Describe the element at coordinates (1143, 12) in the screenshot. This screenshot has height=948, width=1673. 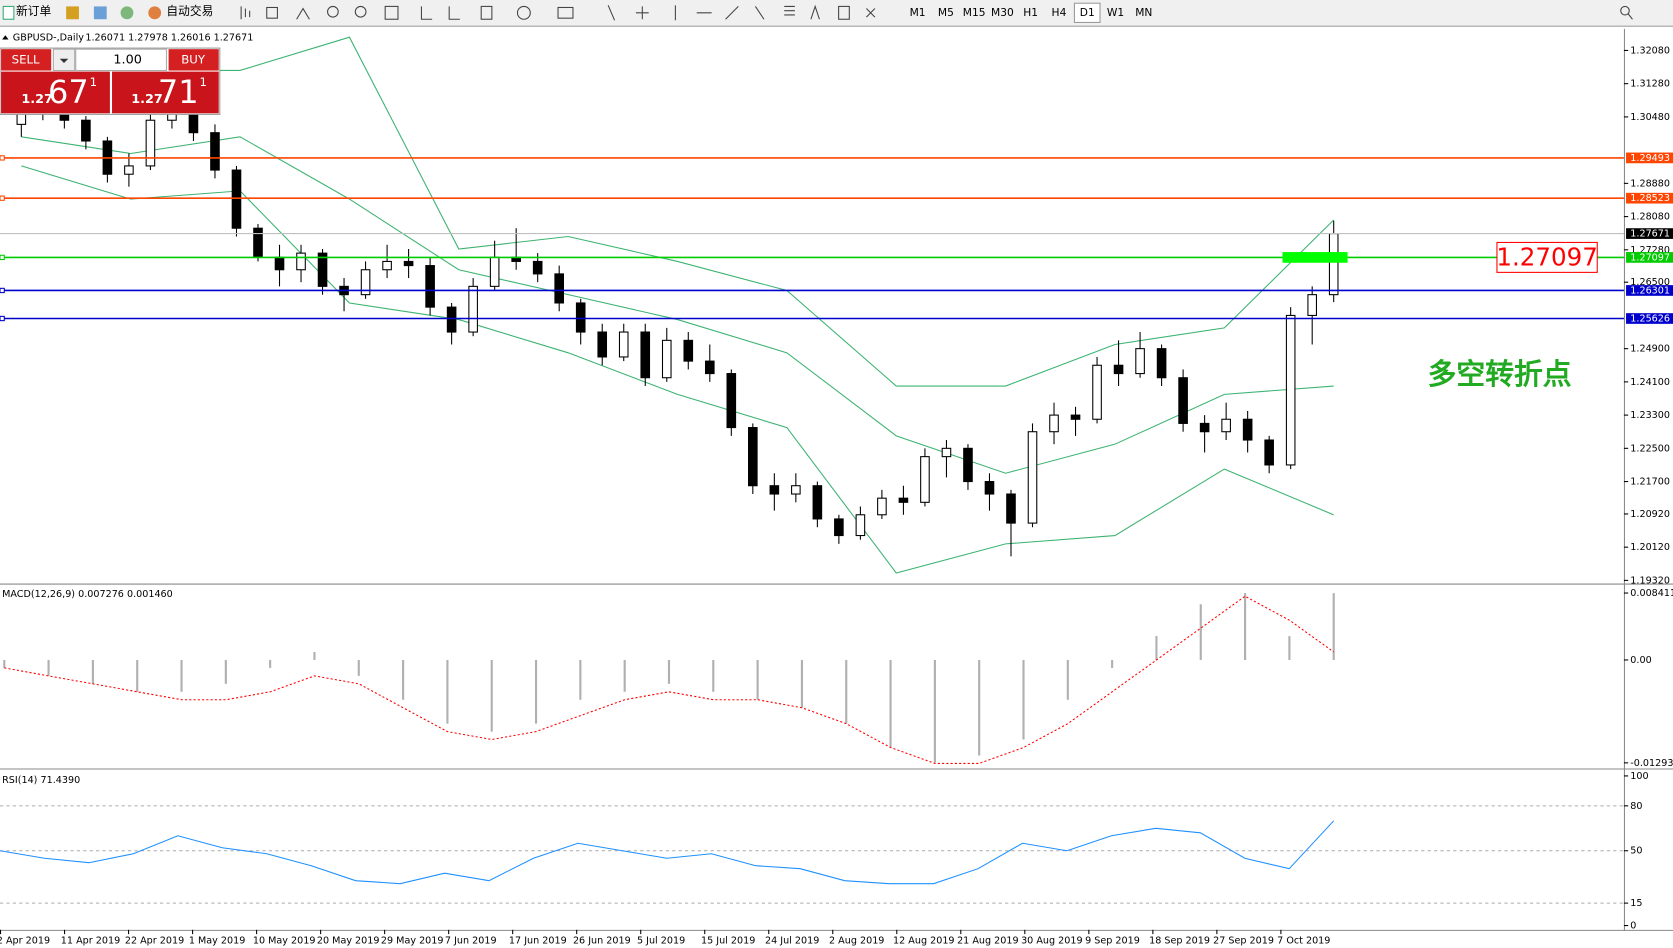
I see `timeframe-button: MN` at that location.